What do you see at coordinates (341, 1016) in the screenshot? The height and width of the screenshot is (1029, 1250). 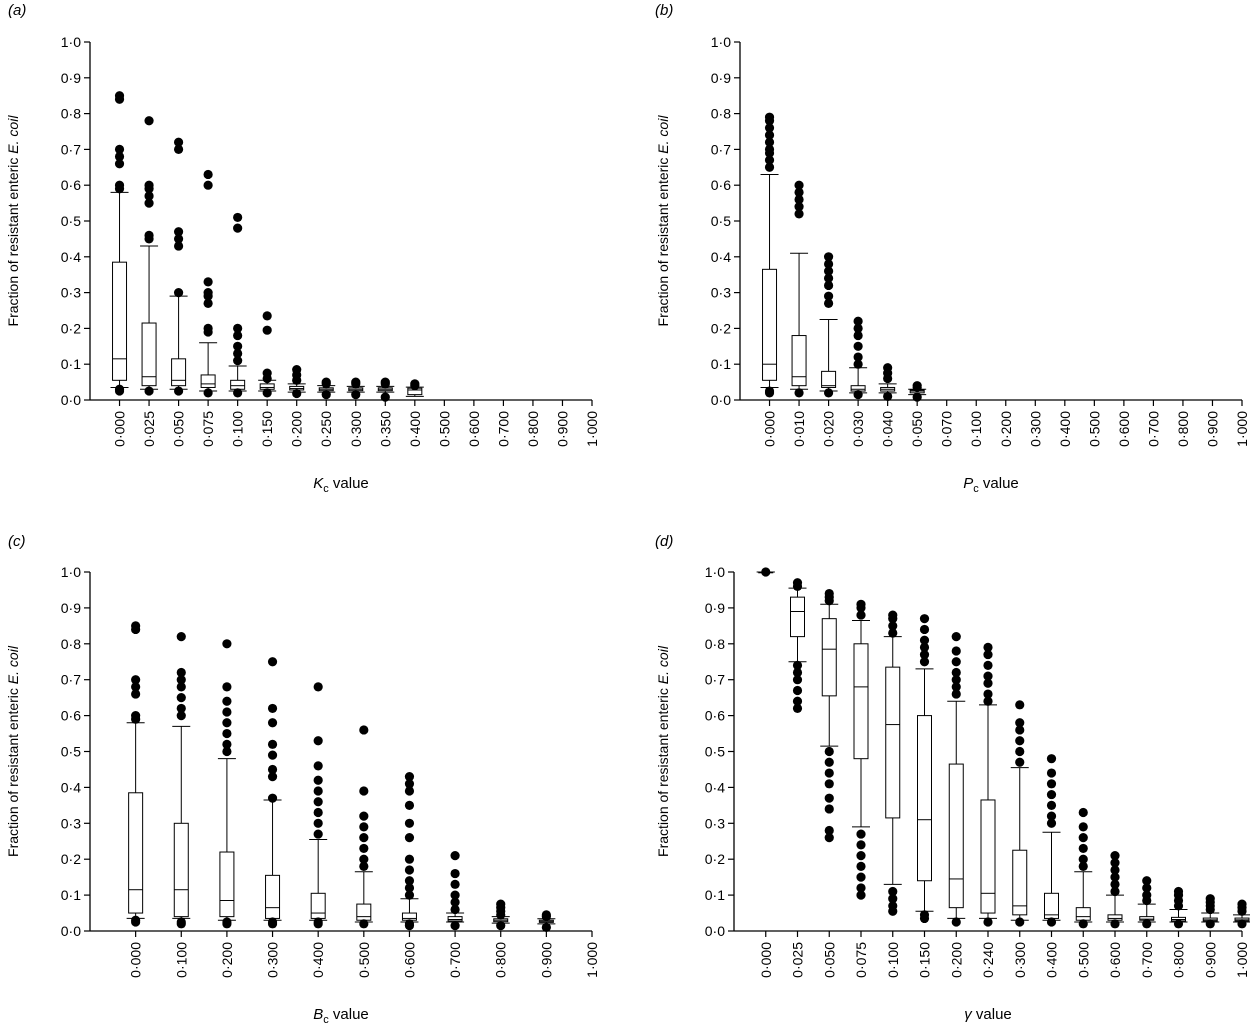 I see `x-axis-label: Bc value` at bounding box center [341, 1016].